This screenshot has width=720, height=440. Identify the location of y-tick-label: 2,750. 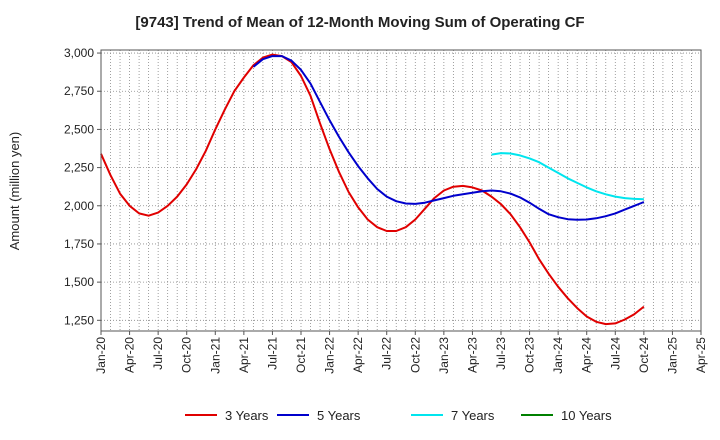
(79, 91).